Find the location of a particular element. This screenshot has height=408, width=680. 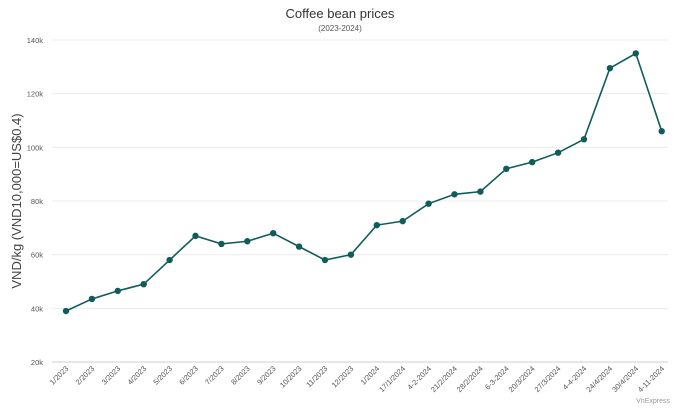

y-tick-label: 80k is located at coordinates (37, 201).